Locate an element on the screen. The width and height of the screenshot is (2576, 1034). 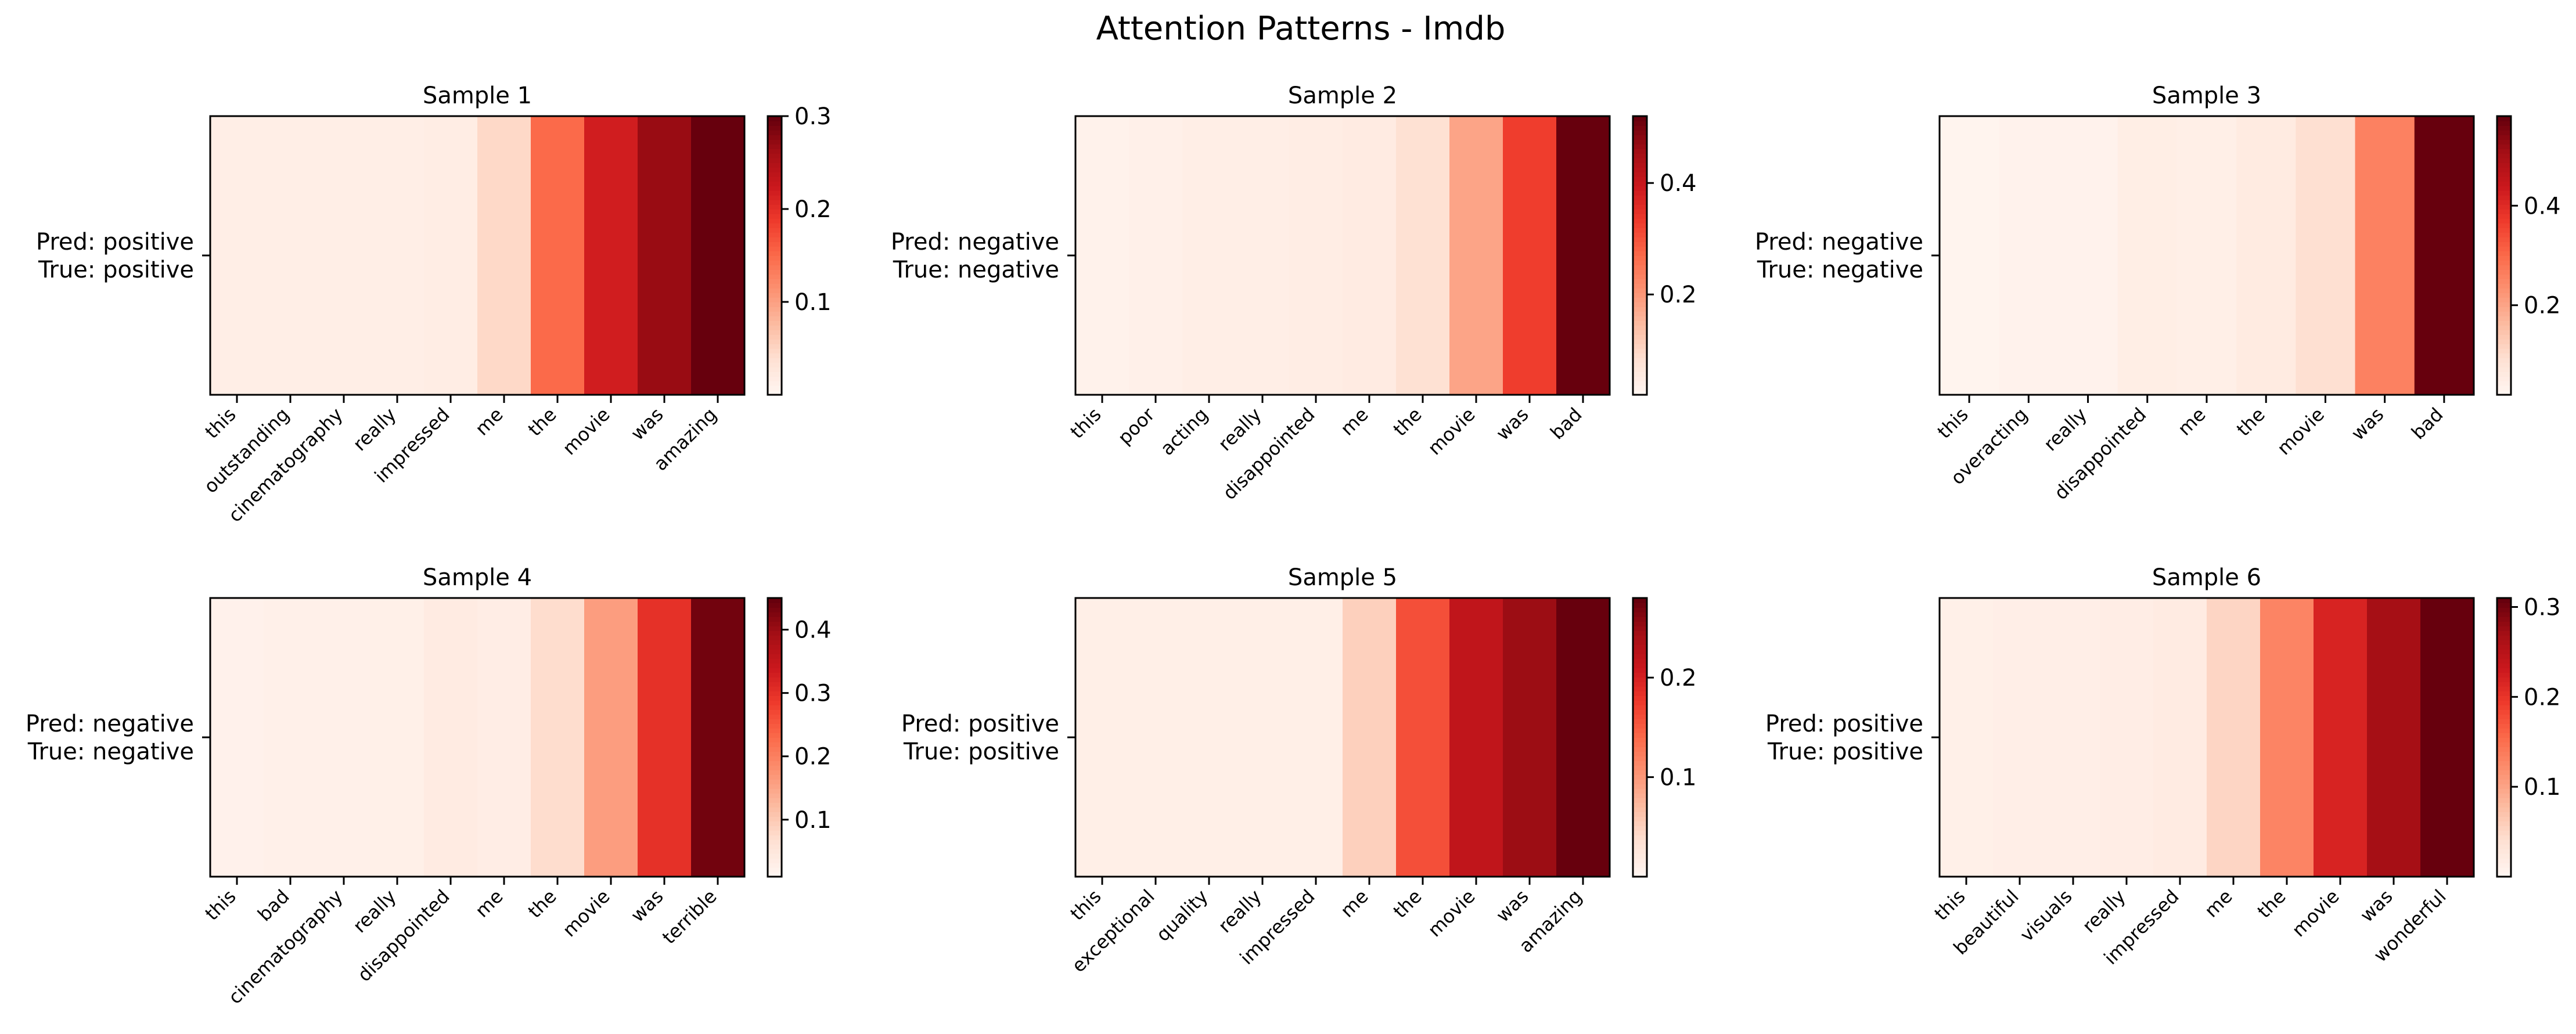
colorbar-tick-label: 0.4 is located at coordinates (1678, 183).